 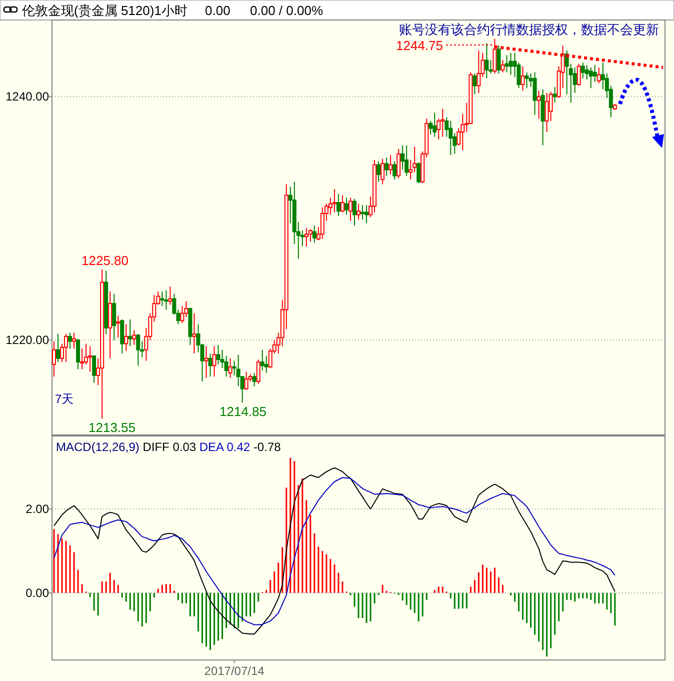 What do you see at coordinates (28, 97) in the screenshot?
I see `y-tick-label: 1240.00` at bounding box center [28, 97].